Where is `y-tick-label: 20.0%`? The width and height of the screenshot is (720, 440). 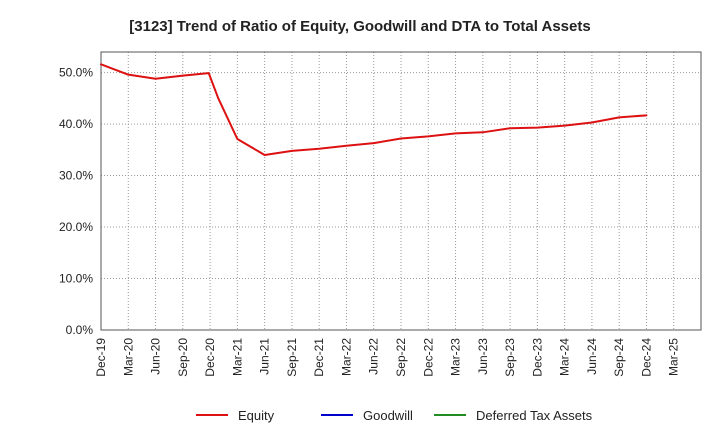
y-tick-label: 20.0% is located at coordinates (76, 227).